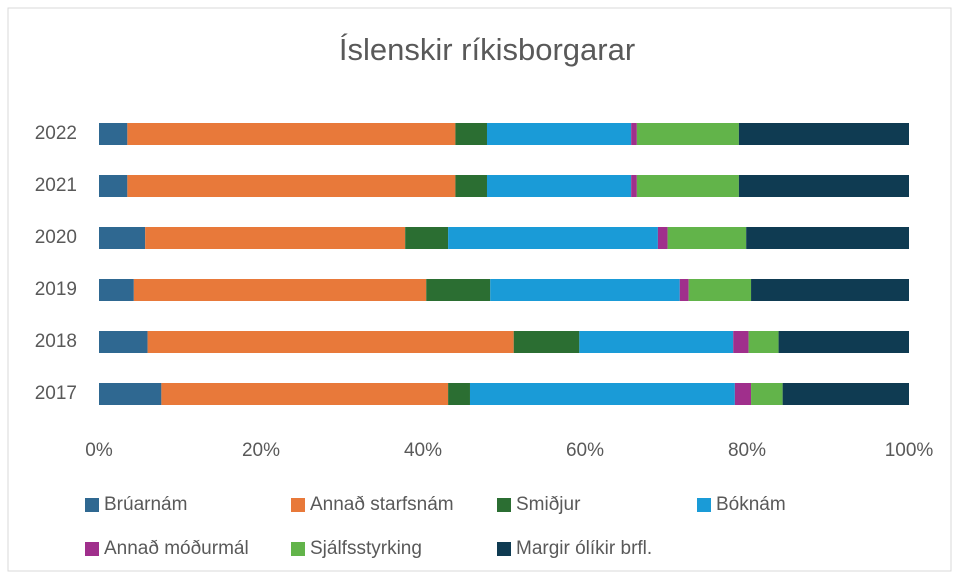 This screenshot has width=959, height=579. What do you see at coordinates (56, 393) in the screenshot?
I see `y-tick-label: 2017` at bounding box center [56, 393].